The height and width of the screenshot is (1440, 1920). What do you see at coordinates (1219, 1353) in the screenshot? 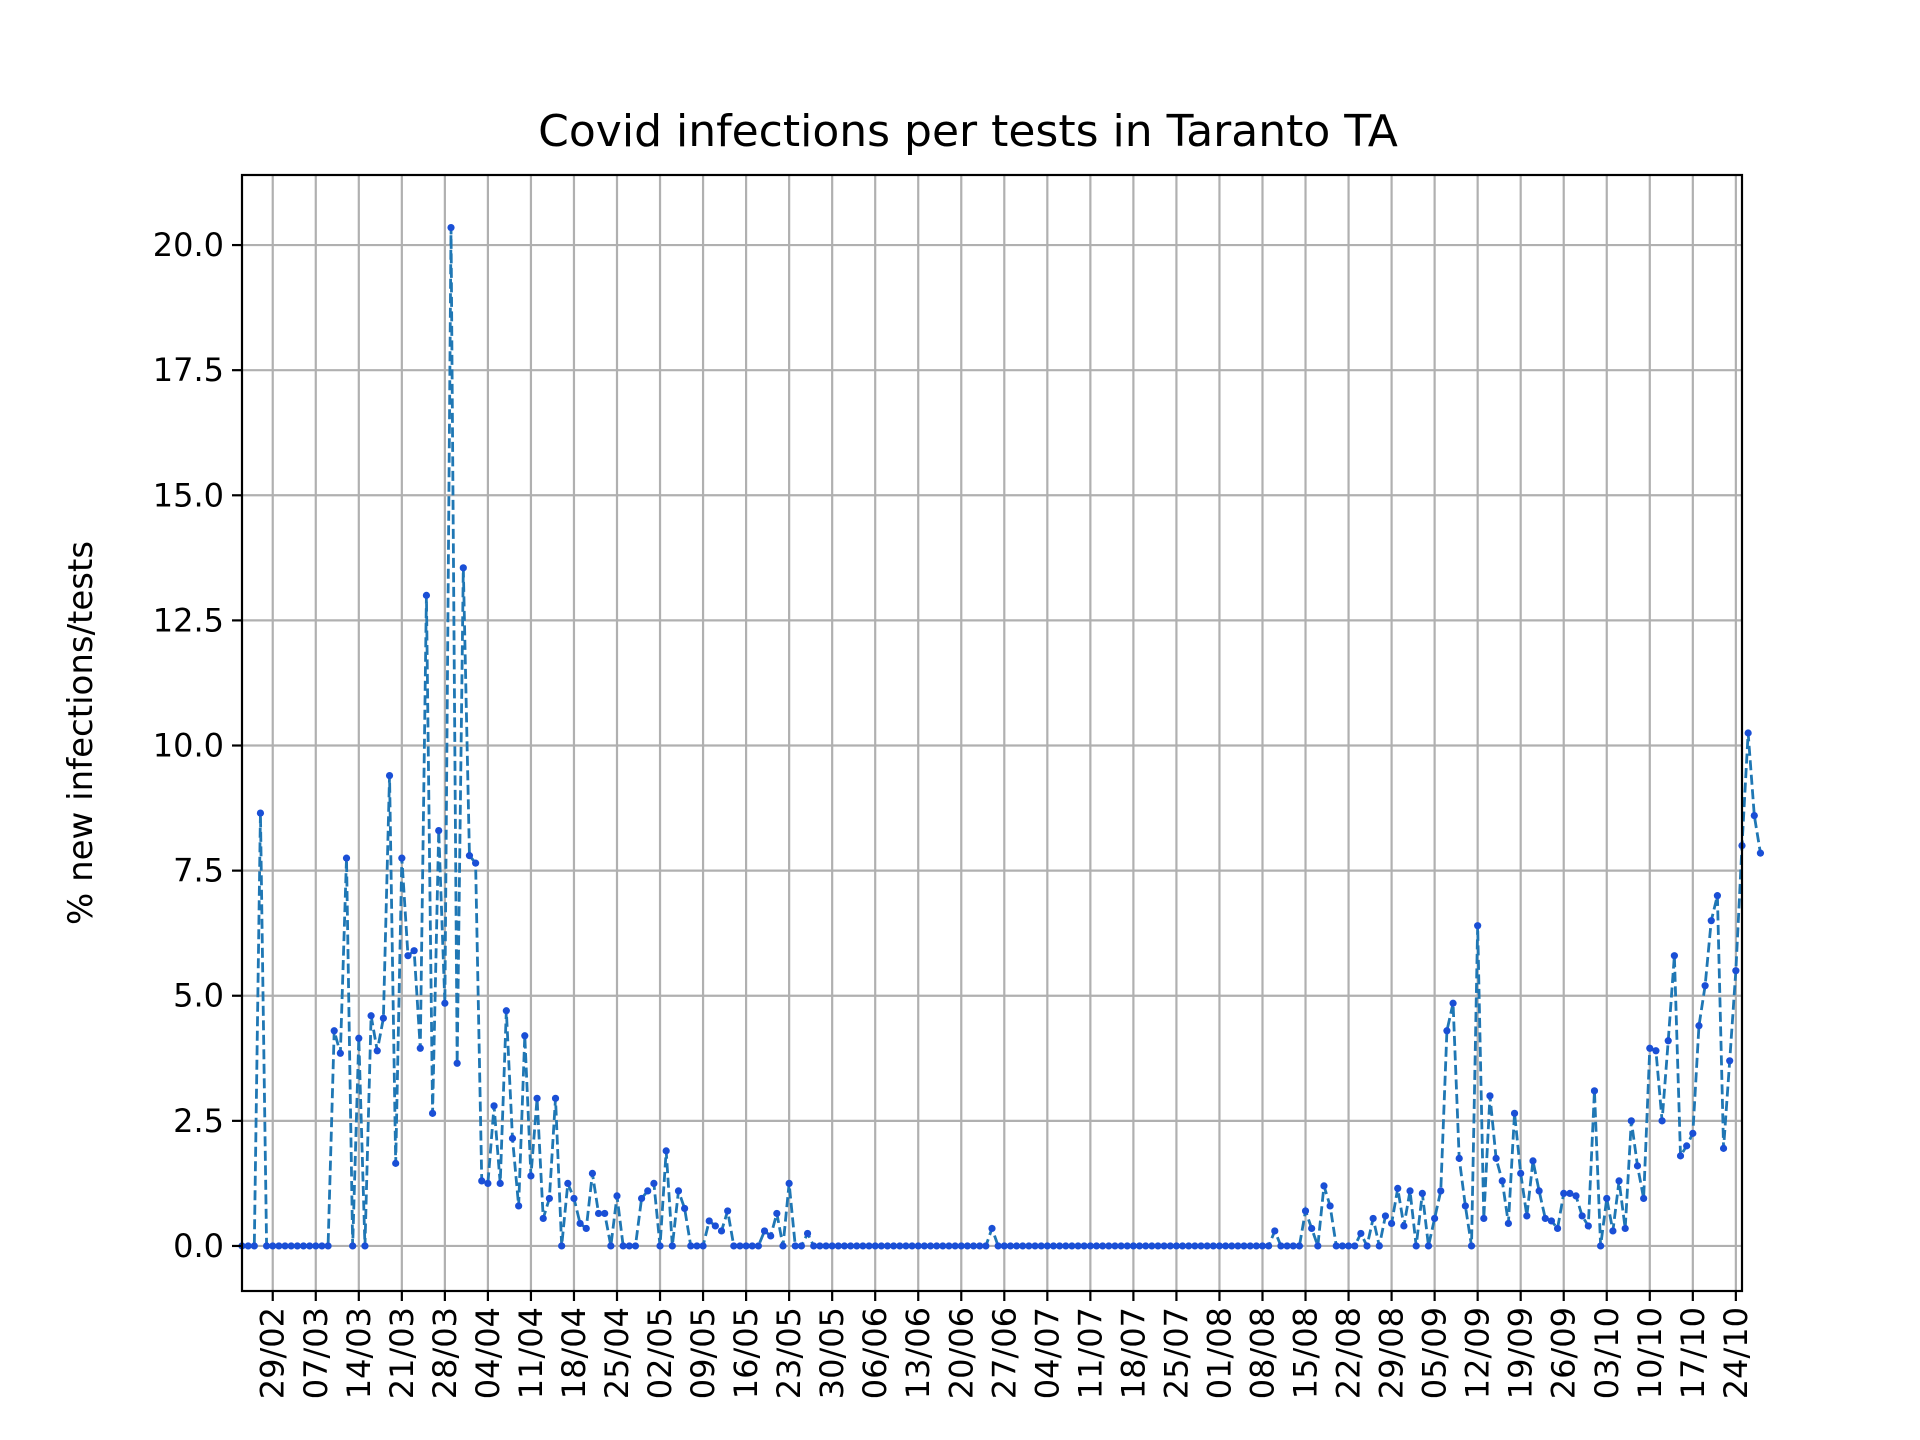
I see `x-tick-label: 01/08` at bounding box center [1219, 1353].